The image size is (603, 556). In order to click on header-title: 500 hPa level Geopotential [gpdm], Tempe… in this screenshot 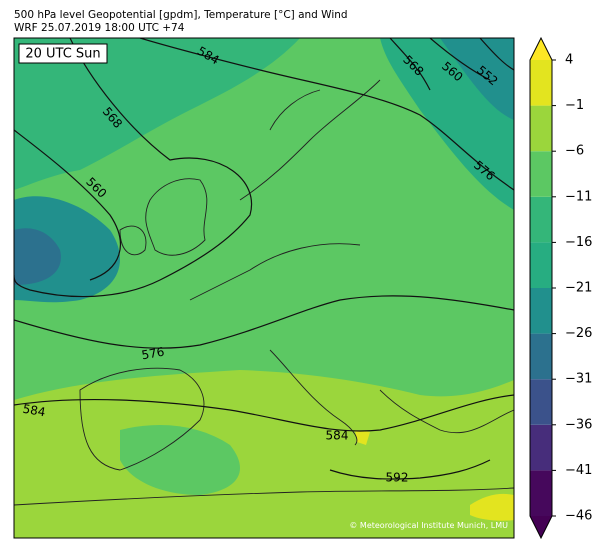, I will do `click(181, 15)`.